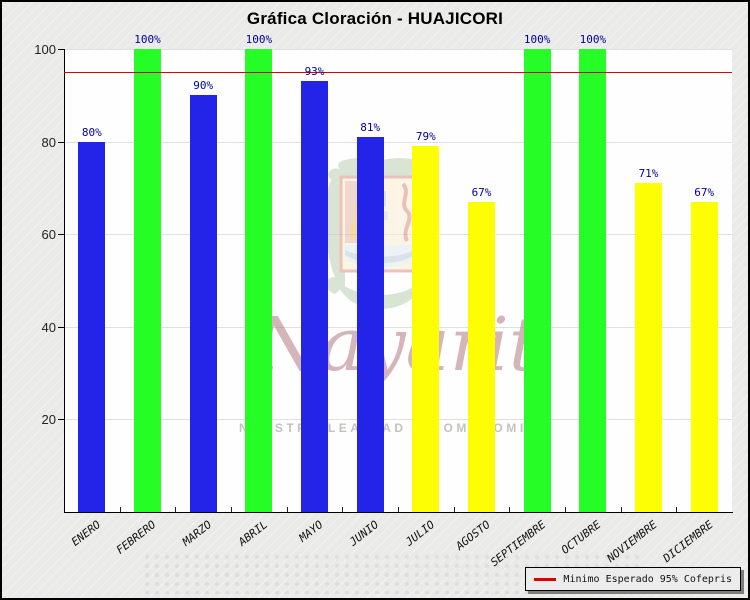 The image size is (750, 600). What do you see at coordinates (48, 142) in the screenshot?
I see `y-axis-label-80: 80` at bounding box center [48, 142].